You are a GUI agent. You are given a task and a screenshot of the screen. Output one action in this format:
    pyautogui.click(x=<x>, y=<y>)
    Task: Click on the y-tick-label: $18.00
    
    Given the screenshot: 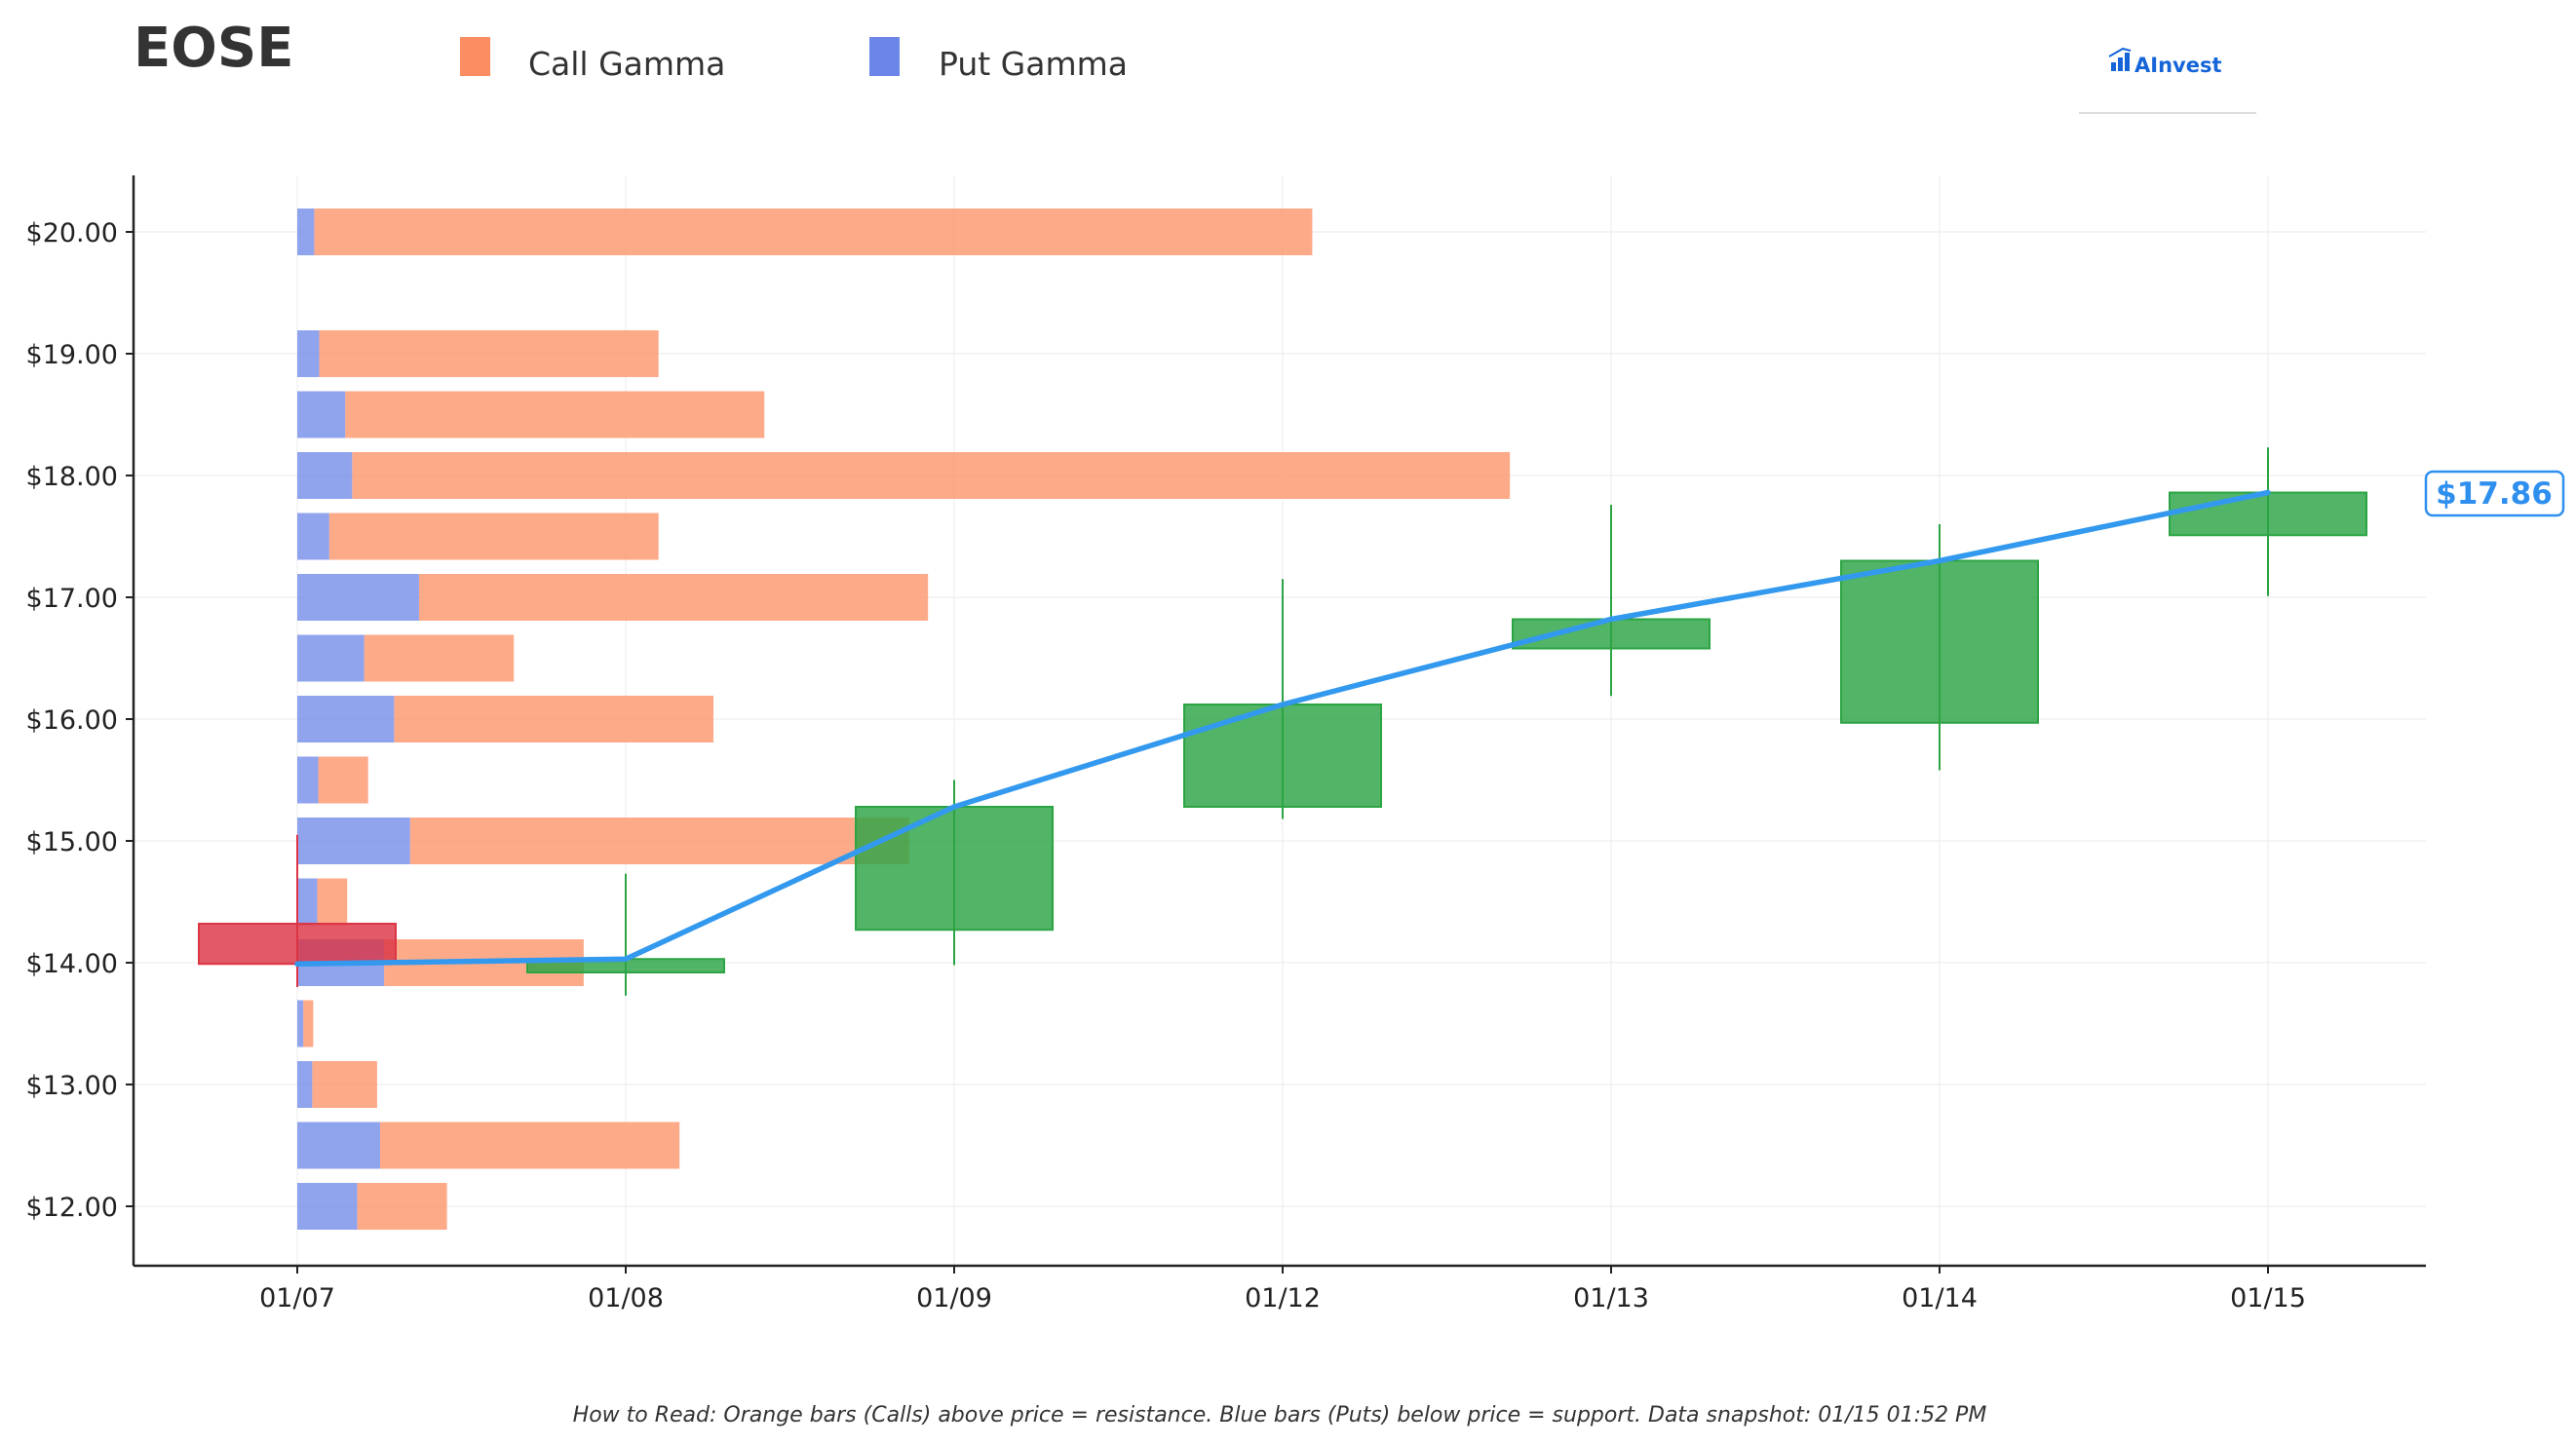 What is the action you would take?
    pyautogui.click(x=72, y=477)
    